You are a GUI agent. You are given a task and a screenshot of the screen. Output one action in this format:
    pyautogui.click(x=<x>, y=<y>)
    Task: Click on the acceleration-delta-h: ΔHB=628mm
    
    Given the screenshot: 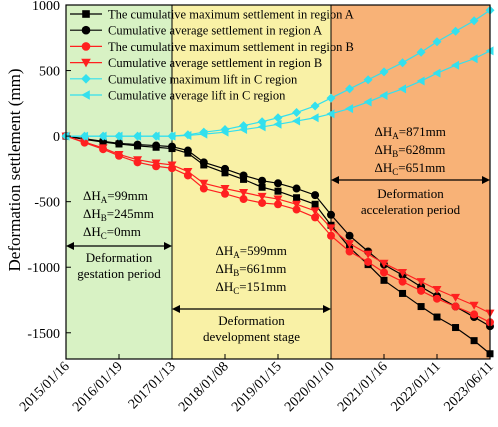 What is the action you would take?
    pyautogui.click(x=410, y=150)
    